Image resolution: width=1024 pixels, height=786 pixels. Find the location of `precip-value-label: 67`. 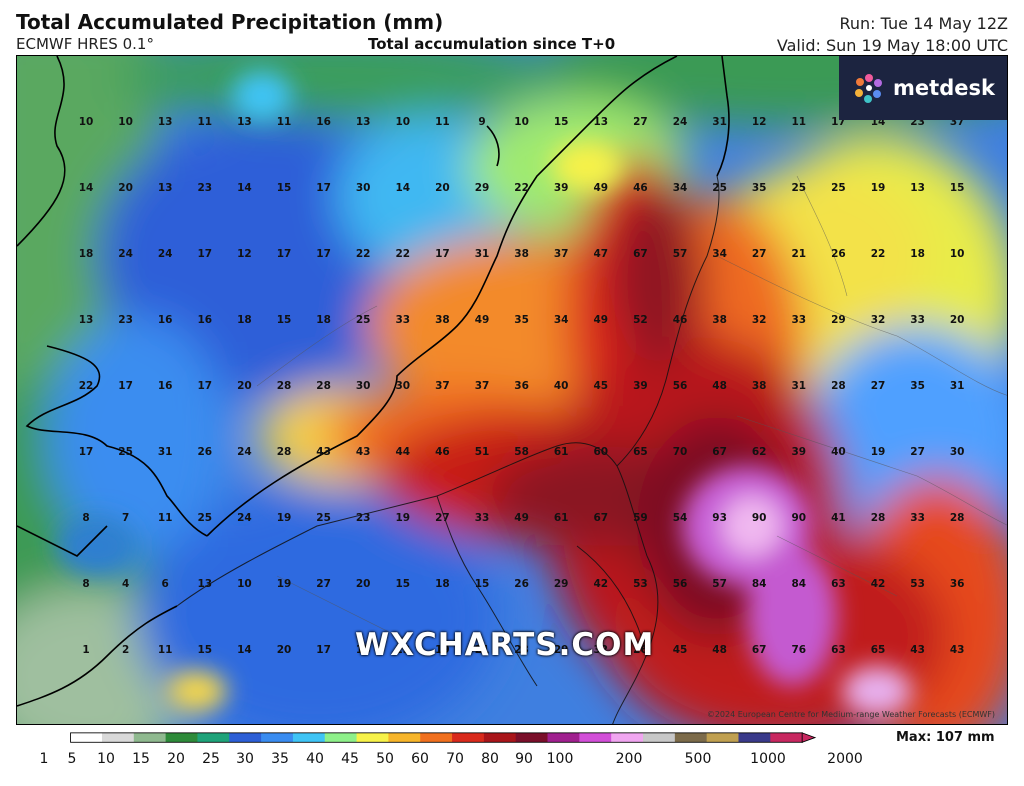

precip-value-label: 67 is located at coordinates (640, 254).